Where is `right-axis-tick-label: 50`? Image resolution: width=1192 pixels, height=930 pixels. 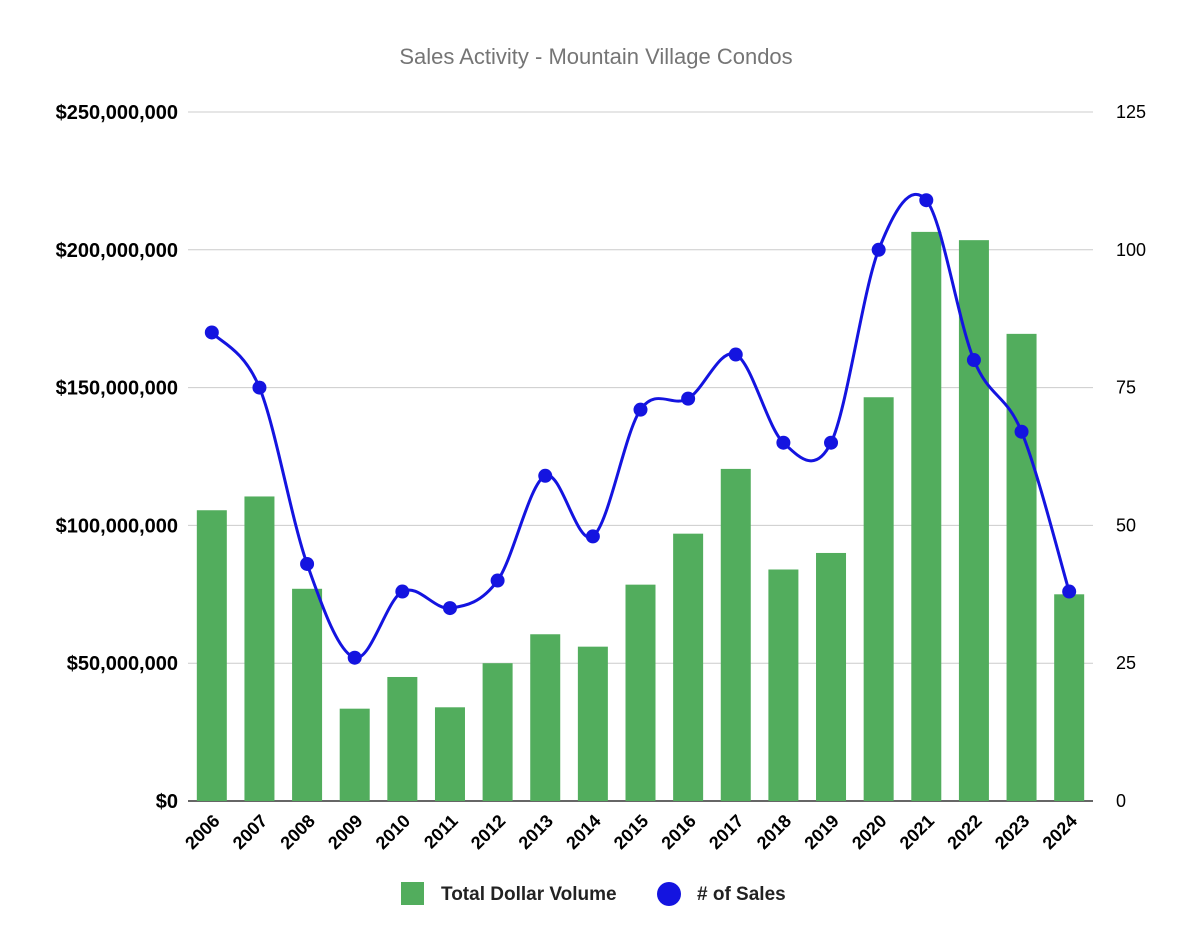
right-axis-tick-label: 50 is located at coordinates (1126, 525).